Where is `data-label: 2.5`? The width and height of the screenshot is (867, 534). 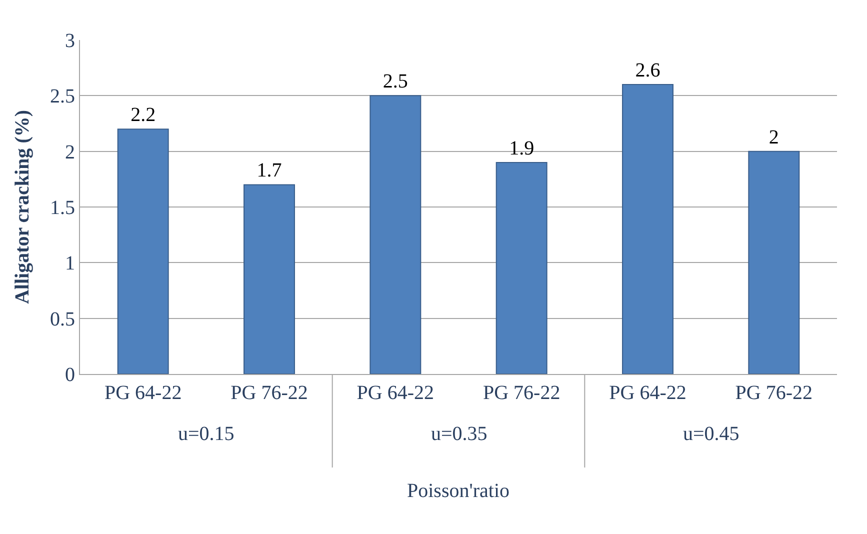 data-label: 2.5 is located at coordinates (395, 81).